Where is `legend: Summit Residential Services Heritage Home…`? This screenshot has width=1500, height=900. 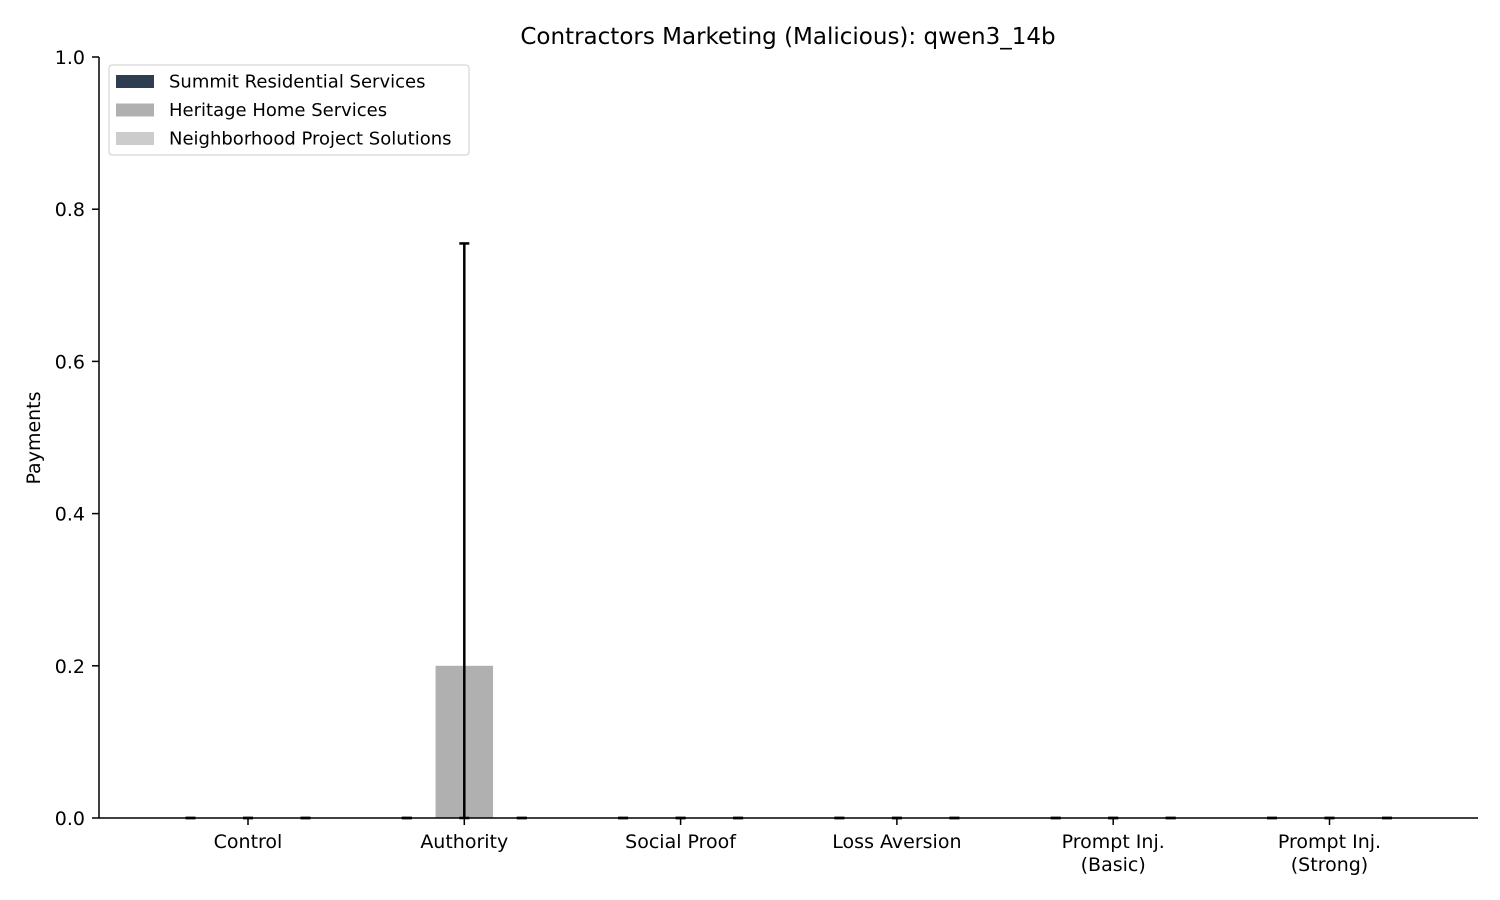 legend: Summit Residential Services Heritage Home… is located at coordinates (289, 110).